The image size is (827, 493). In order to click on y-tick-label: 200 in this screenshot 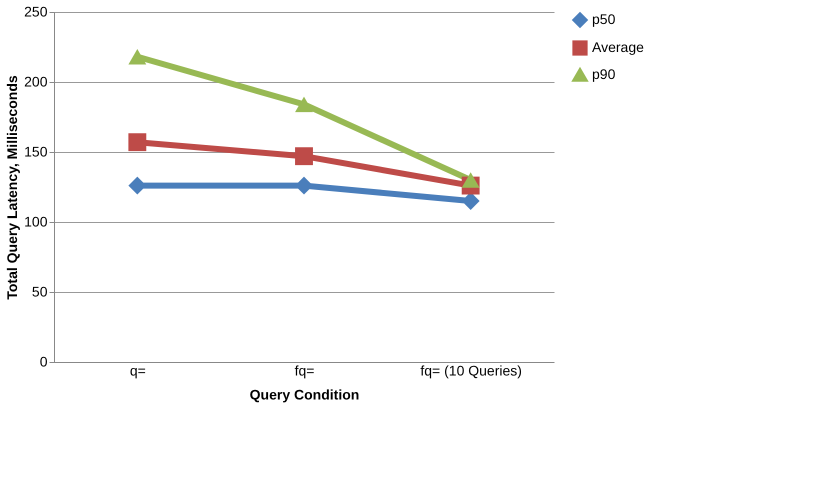, I will do `click(36, 82)`.